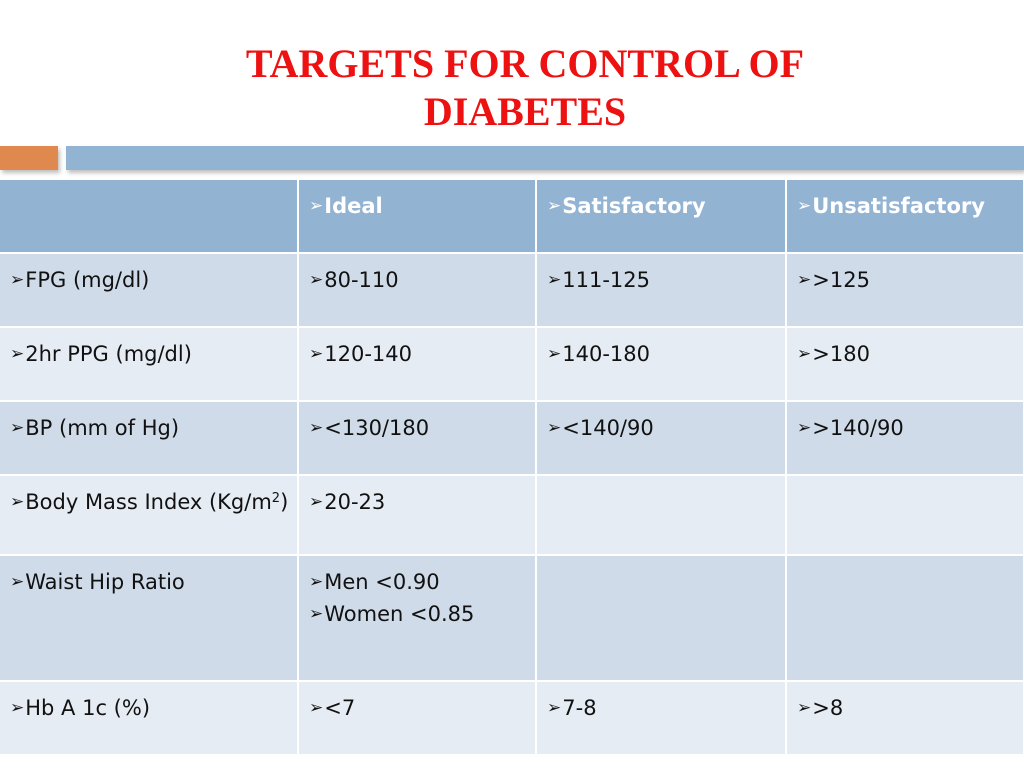 This screenshot has width=1024, height=768. Describe the element at coordinates (904, 364) in the screenshot. I see `unsatisfactory-cell: ➢>180` at that location.